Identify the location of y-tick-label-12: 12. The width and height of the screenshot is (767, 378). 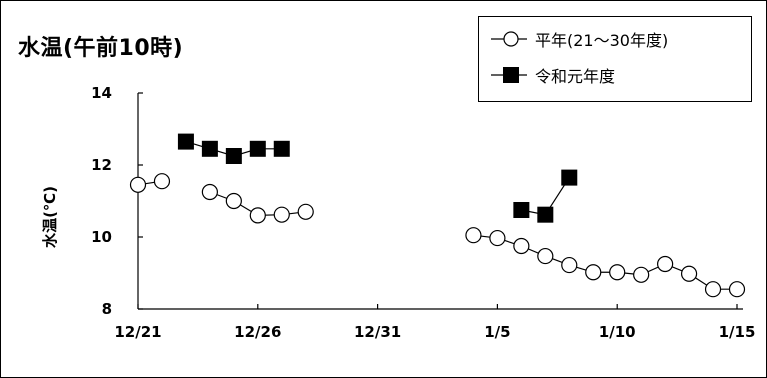
(101, 165).